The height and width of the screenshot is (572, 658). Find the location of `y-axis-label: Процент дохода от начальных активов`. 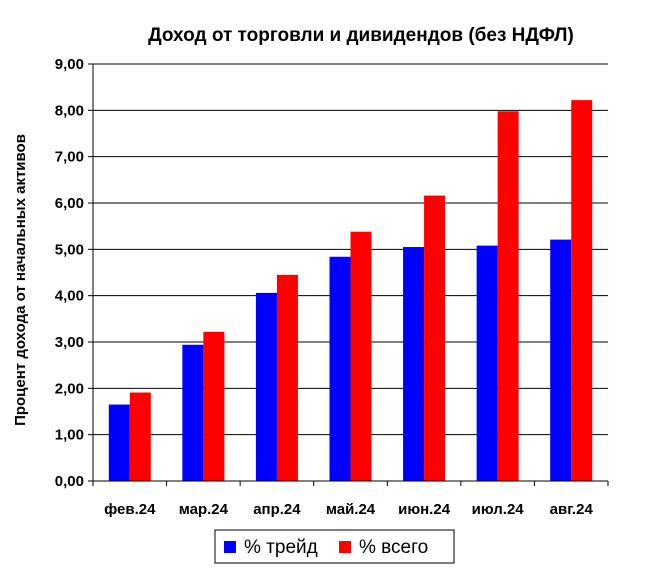

y-axis-label: Процент дохода от начальных активов is located at coordinates (20, 280).